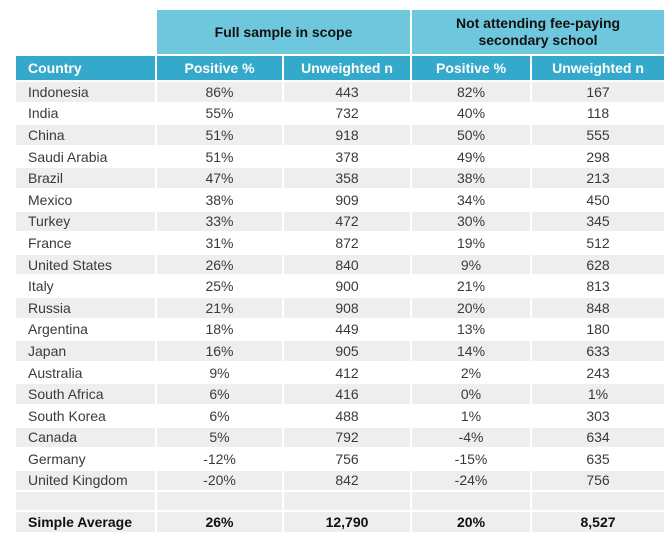 The height and width of the screenshot is (546, 670). Describe the element at coordinates (85, 286) in the screenshot. I see `cell-country: Italy` at that location.